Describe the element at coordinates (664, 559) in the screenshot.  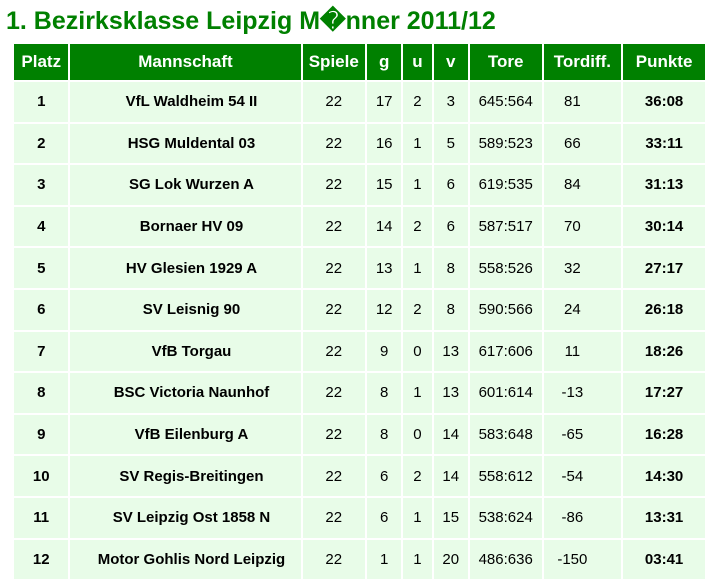
I see `cell-points: 03:41` at that location.